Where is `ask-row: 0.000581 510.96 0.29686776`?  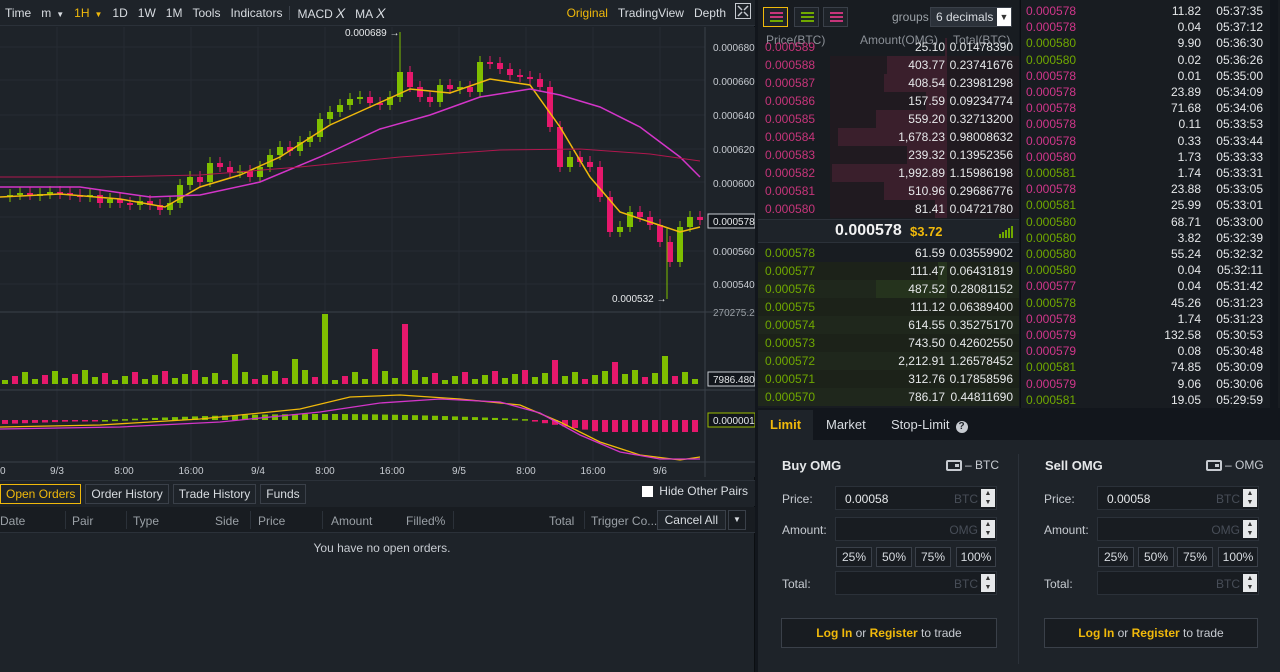 ask-row: 0.000581 510.96 0.29686776 is located at coordinates (888, 191).